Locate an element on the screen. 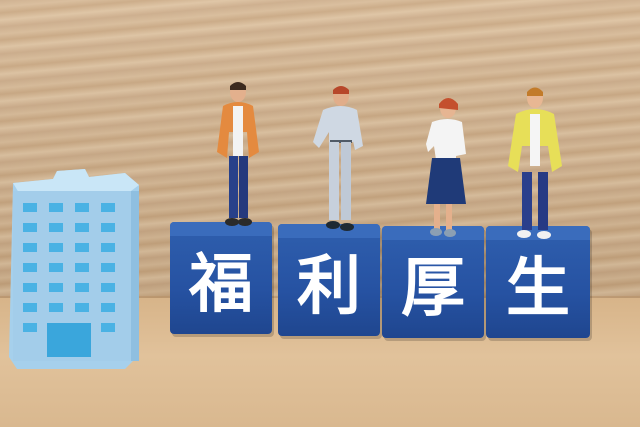 The width and height of the screenshot is (640, 427). kanji-block-2: 利 is located at coordinates (329, 280).